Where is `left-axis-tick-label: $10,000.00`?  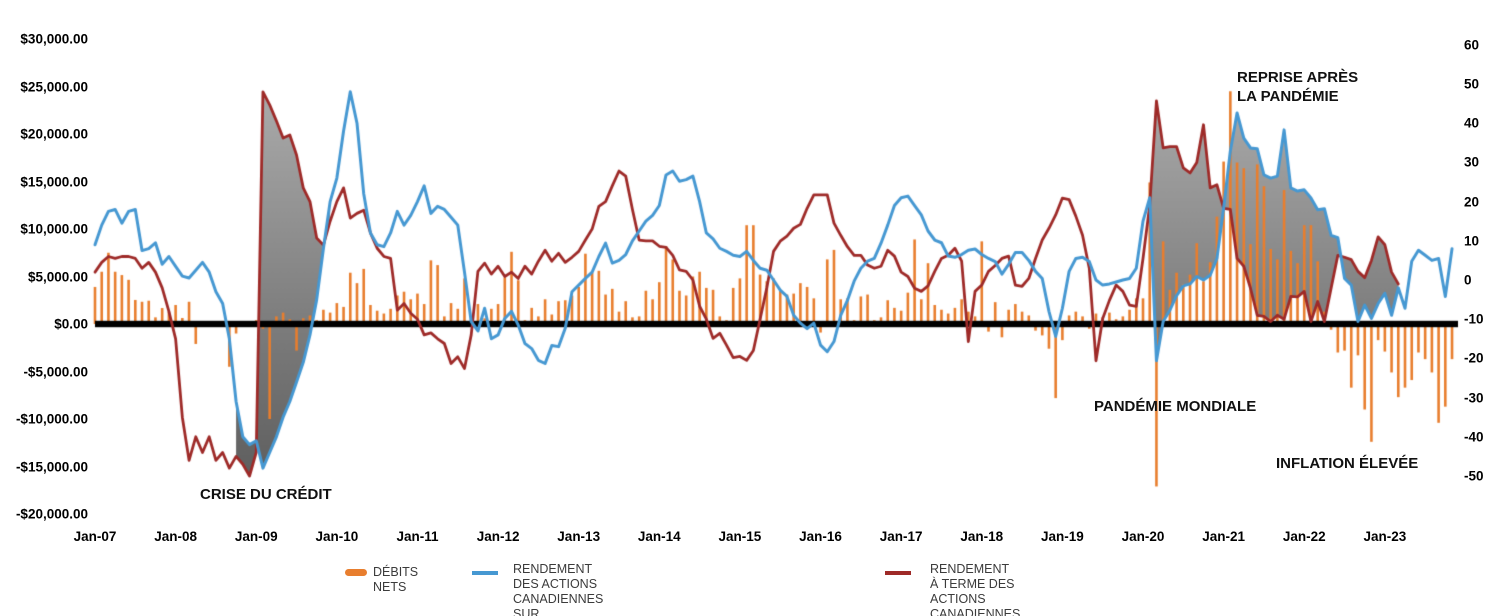
left-axis-tick-label: $10,000.00 is located at coordinates (54, 229).